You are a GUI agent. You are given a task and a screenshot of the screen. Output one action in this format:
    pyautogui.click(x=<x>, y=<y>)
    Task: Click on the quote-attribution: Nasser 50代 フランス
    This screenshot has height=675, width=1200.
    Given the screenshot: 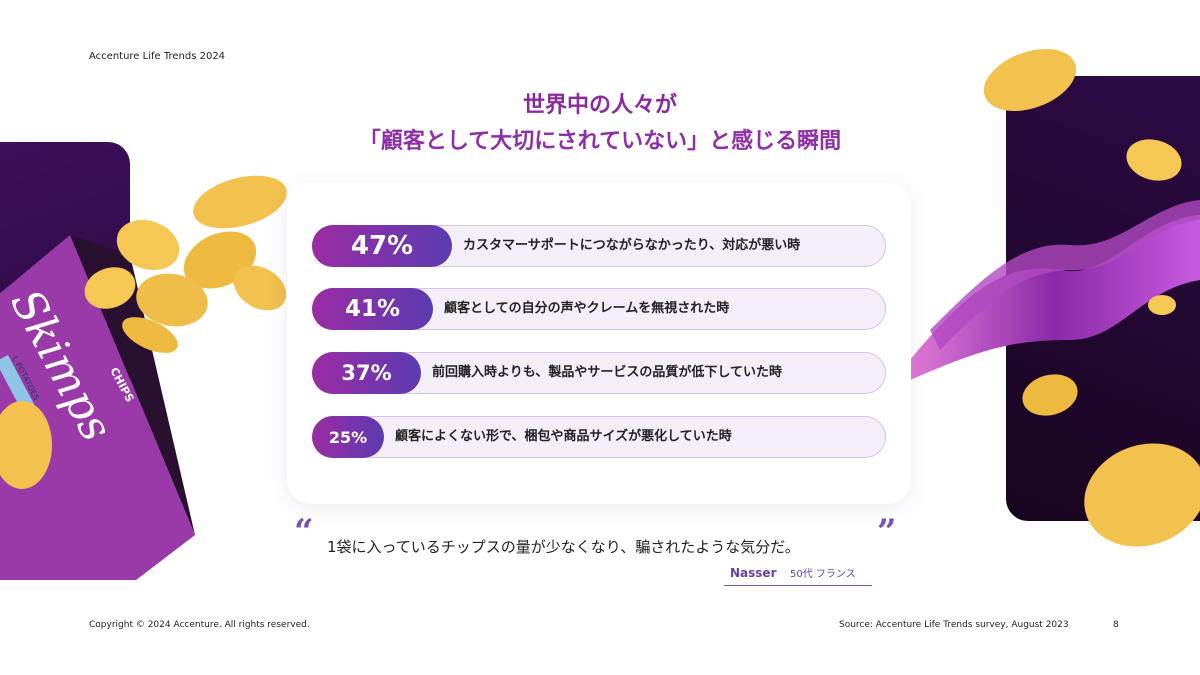 What is the action you would take?
    pyautogui.click(x=798, y=575)
    